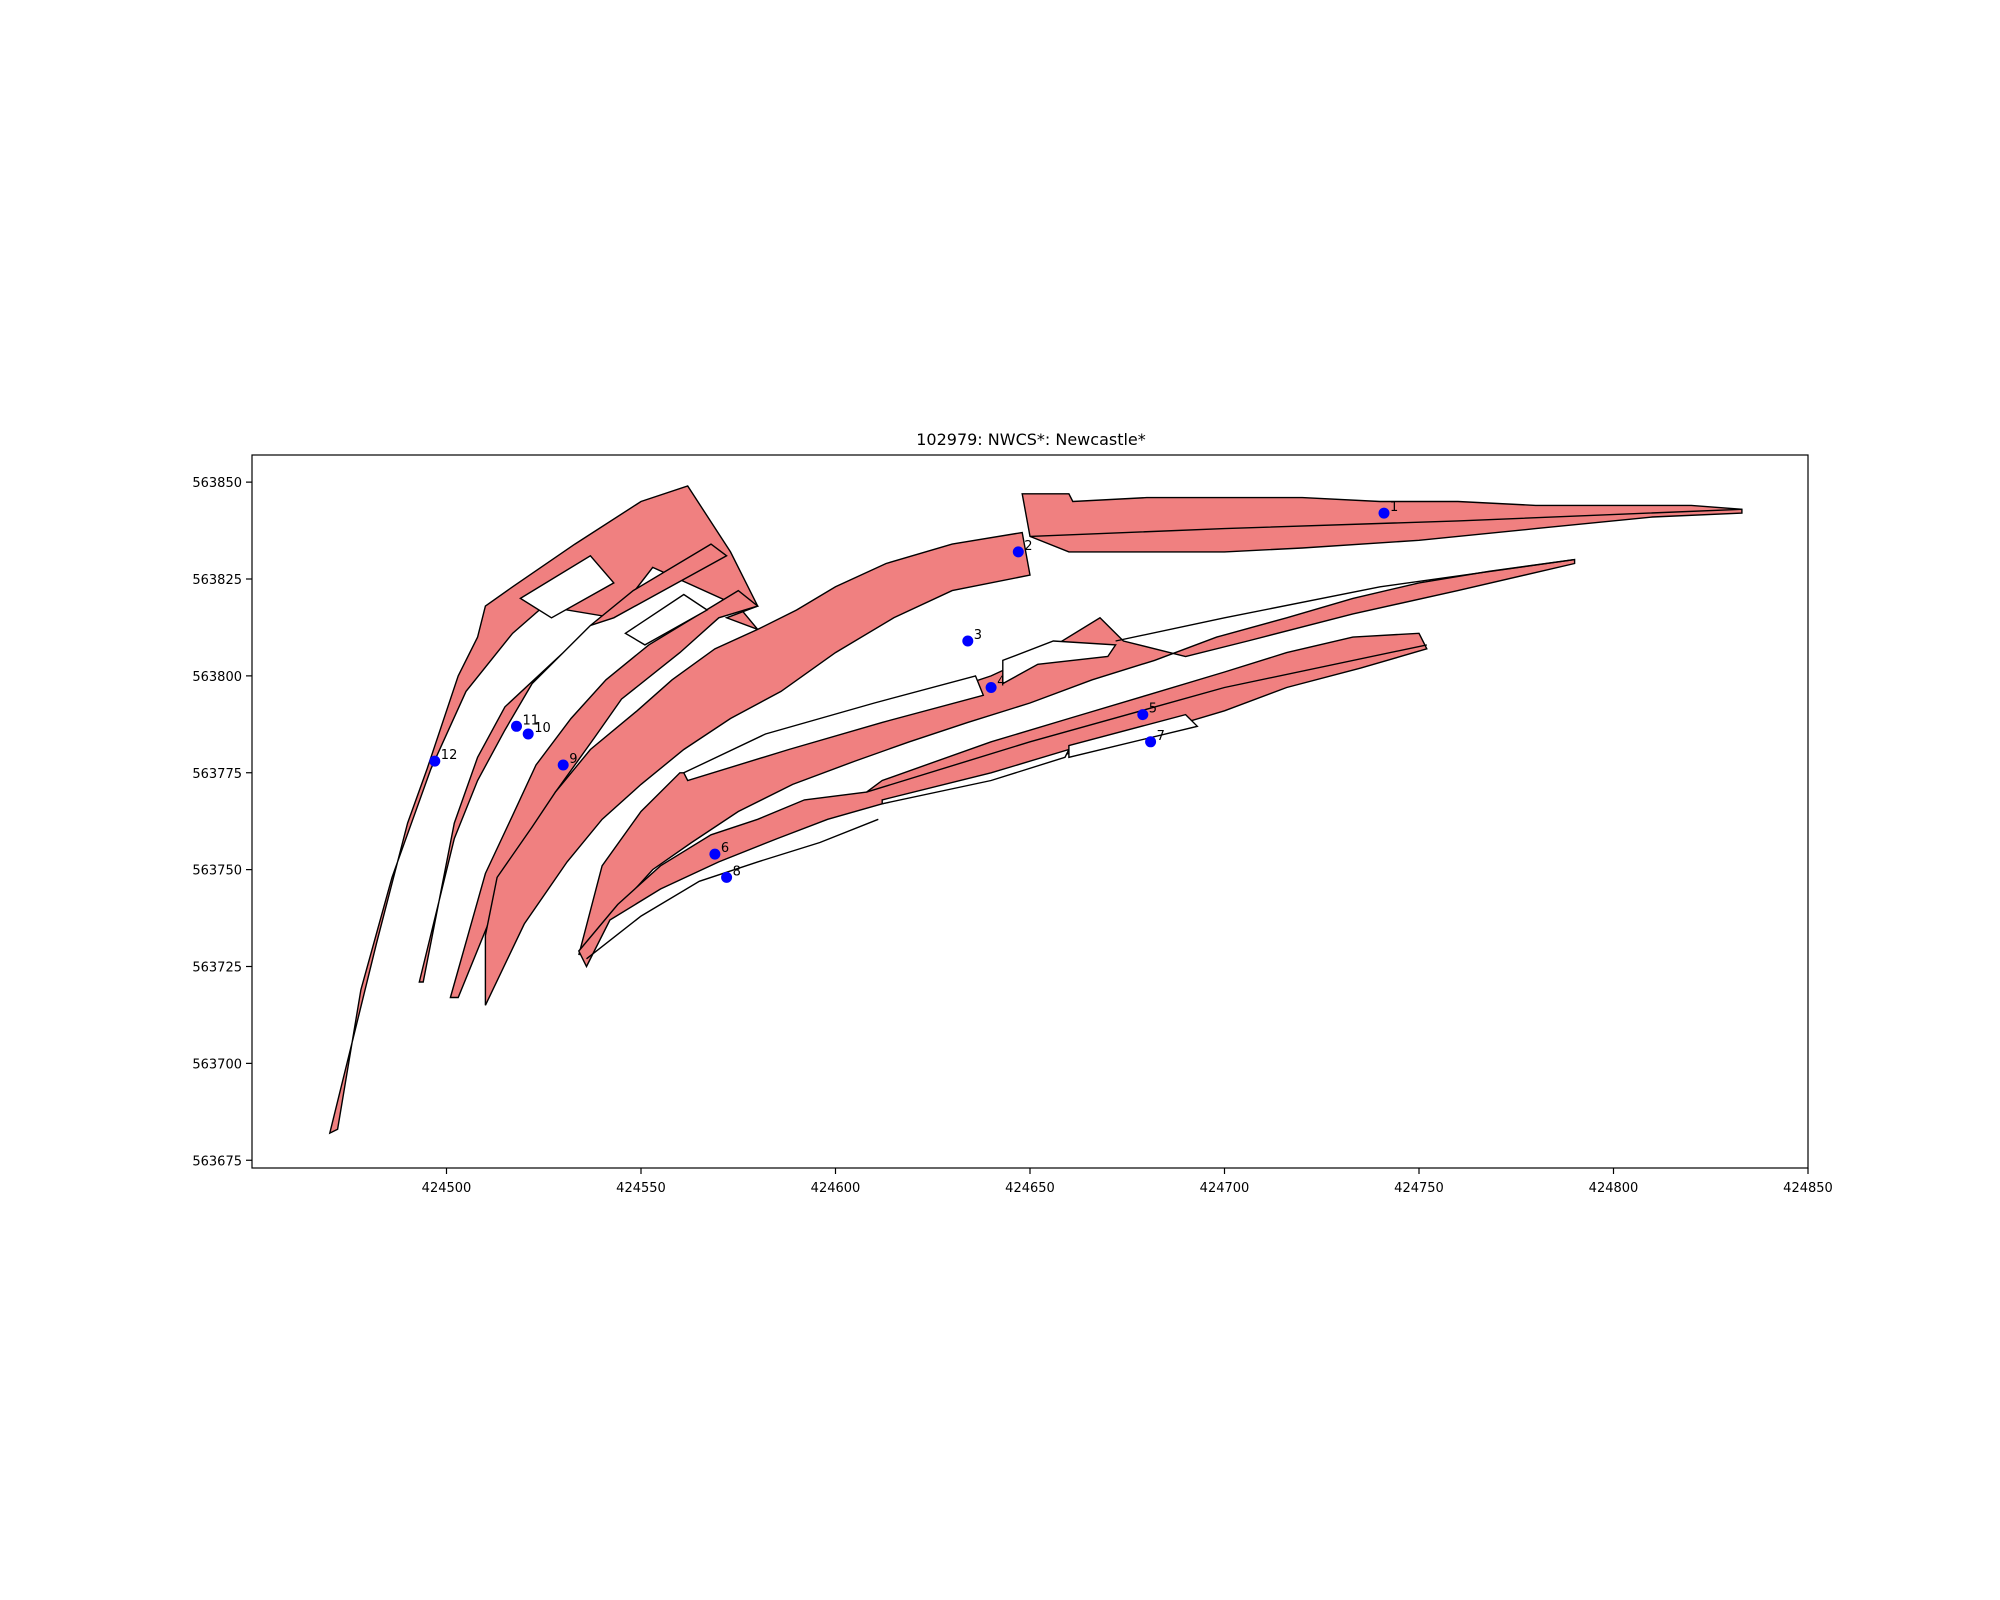 This screenshot has width=2000, height=1600. What do you see at coordinates (217, 968) in the screenshot?
I see `y-tick-label: 563725` at bounding box center [217, 968].